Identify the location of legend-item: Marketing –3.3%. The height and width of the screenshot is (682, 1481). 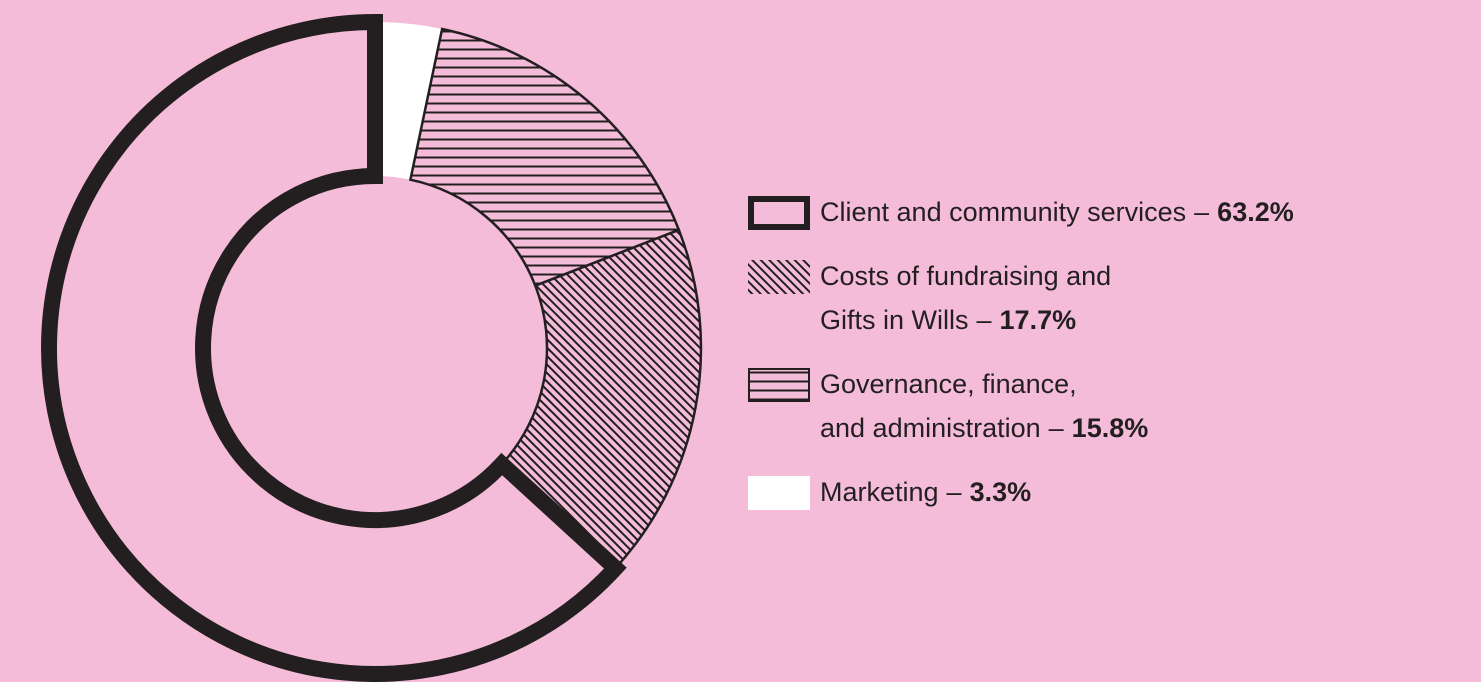
(1021, 492).